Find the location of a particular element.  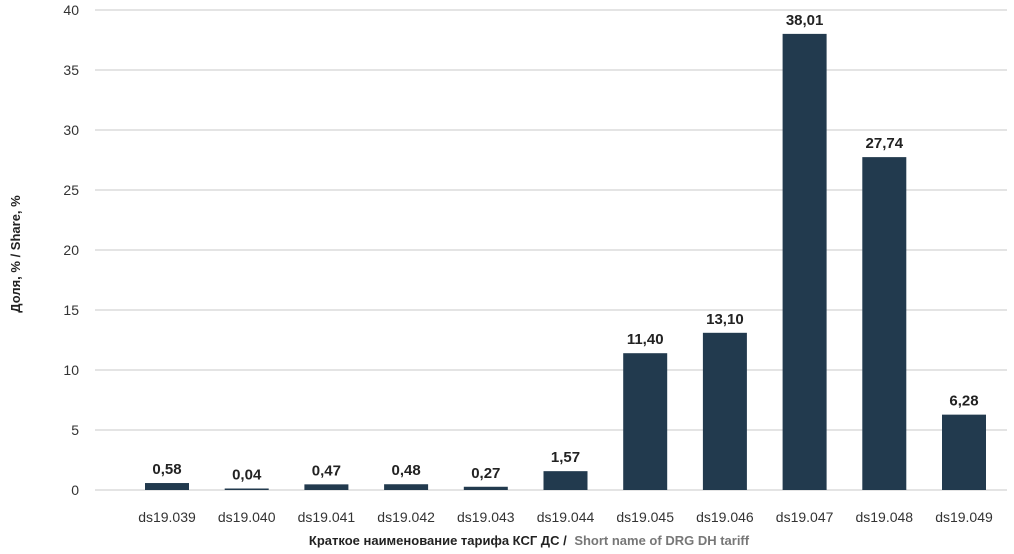

y-tick-label: 5 is located at coordinates (75, 430).